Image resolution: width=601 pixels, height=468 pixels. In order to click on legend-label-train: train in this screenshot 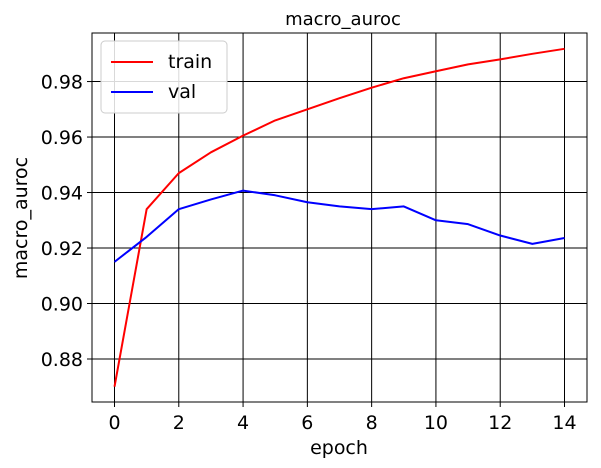, I will do `click(190, 62)`.